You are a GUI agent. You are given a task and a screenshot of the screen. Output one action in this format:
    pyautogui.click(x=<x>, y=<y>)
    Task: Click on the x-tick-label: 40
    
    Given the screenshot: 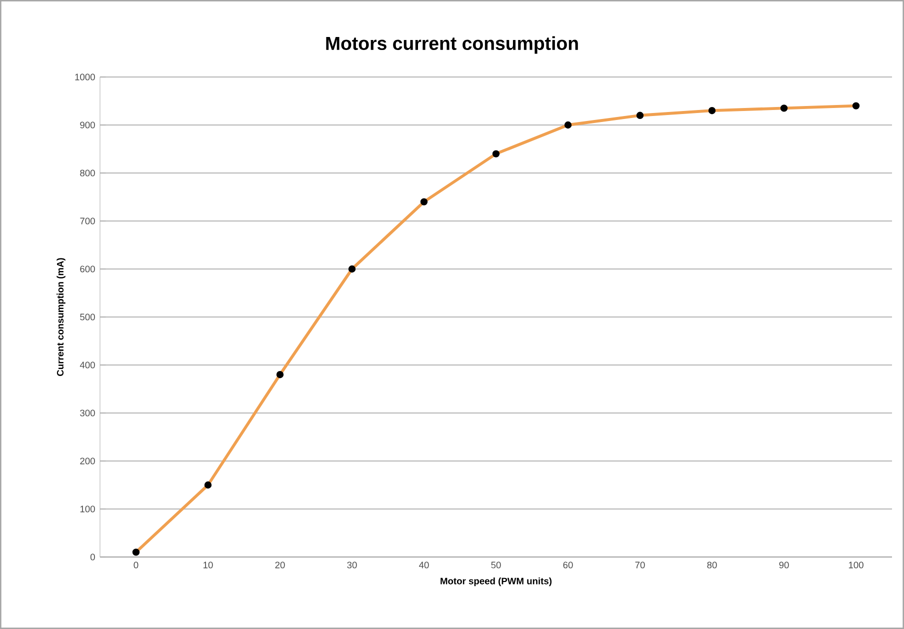 What is the action you would take?
    pyautogui.click(x=424, y=565)
    